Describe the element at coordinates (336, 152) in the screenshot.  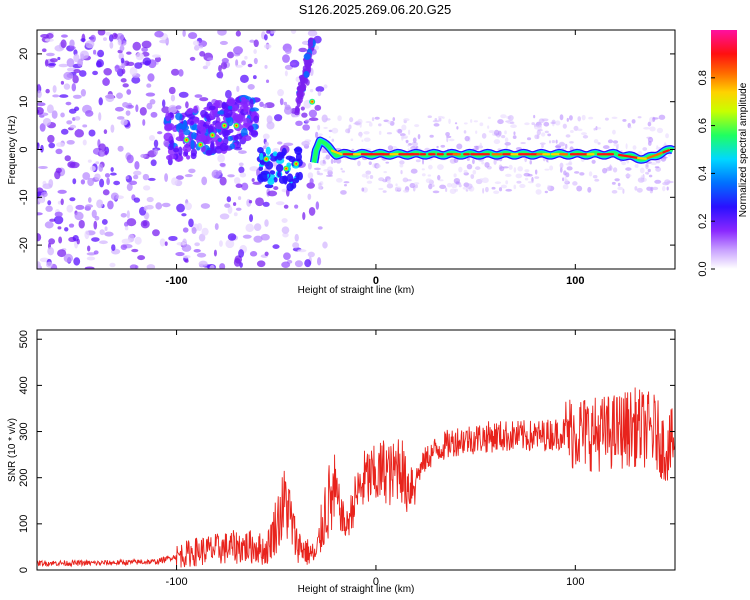
I see `spectrogram-ridge-peak` at that location.